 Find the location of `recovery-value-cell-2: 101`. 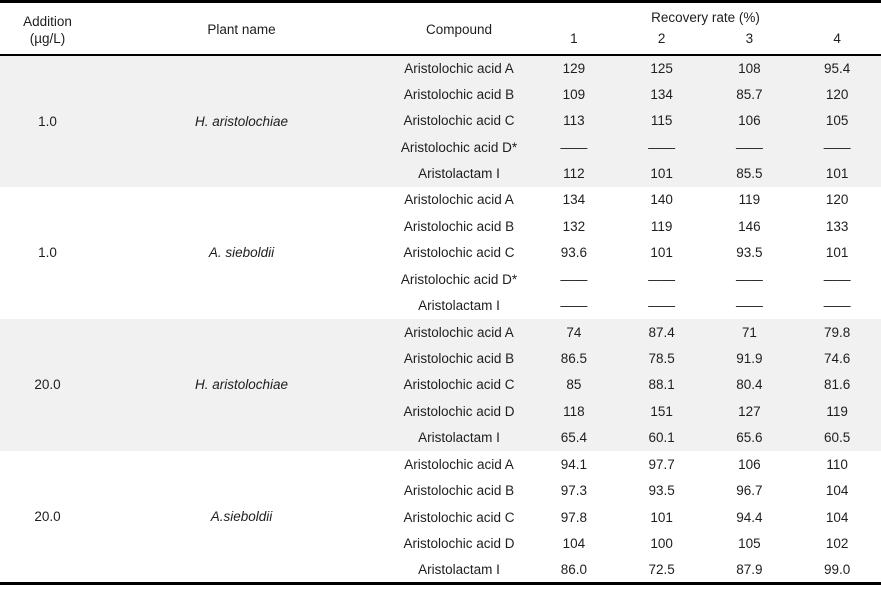

recovery-value-cell-2: 101 is located at coordinates (661, 173).